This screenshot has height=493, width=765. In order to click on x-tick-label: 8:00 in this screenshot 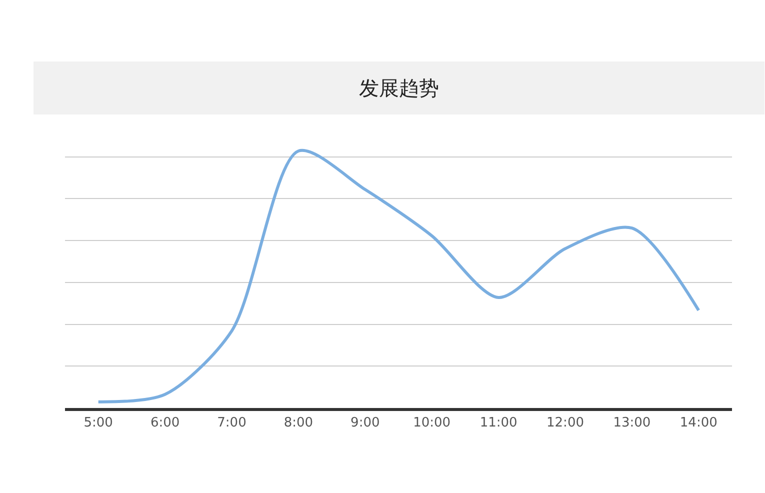, I will do `click(299, 423)`.